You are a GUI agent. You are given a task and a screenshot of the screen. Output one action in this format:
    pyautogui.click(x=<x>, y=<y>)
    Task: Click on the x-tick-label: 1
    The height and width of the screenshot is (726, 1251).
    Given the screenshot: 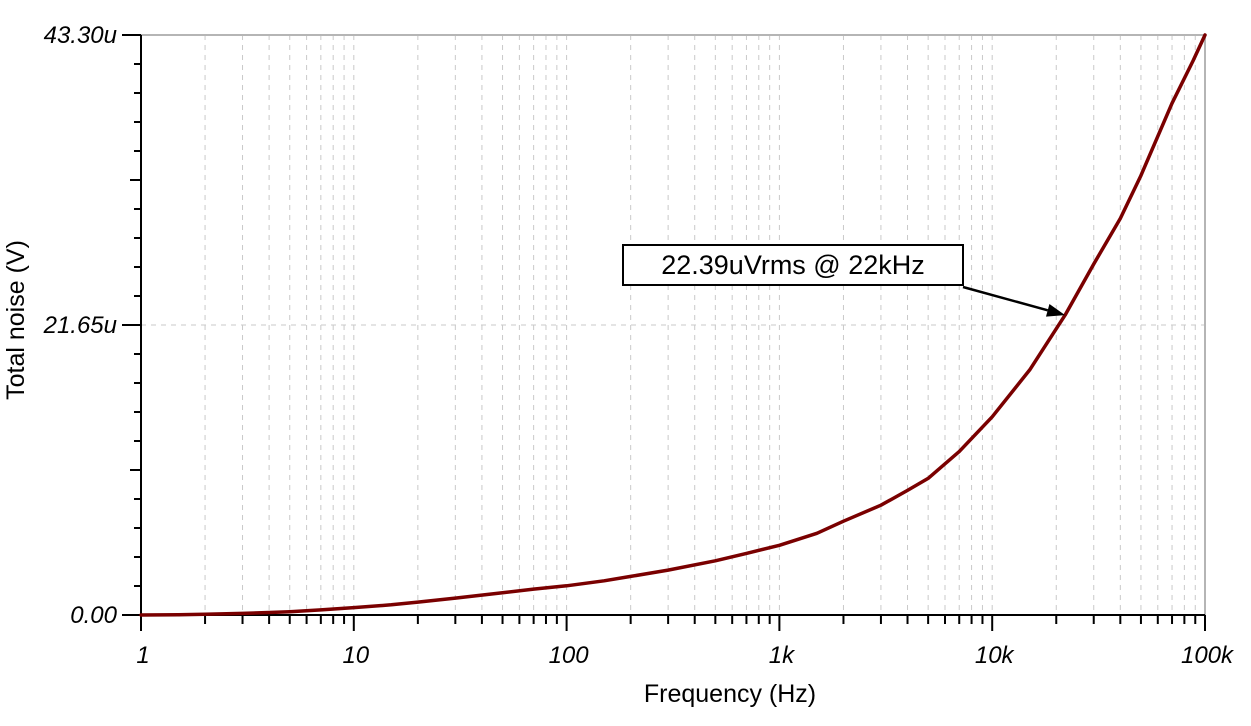 What is the action you would take?
    pyautogui.click(x=142, y=655)
    